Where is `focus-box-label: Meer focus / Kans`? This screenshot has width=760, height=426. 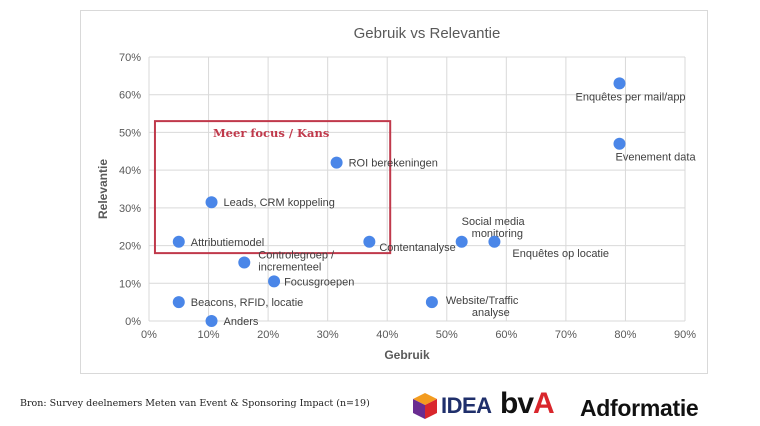
focus-box-label: Meer focus / Kans is located at coordinates (271, 133).